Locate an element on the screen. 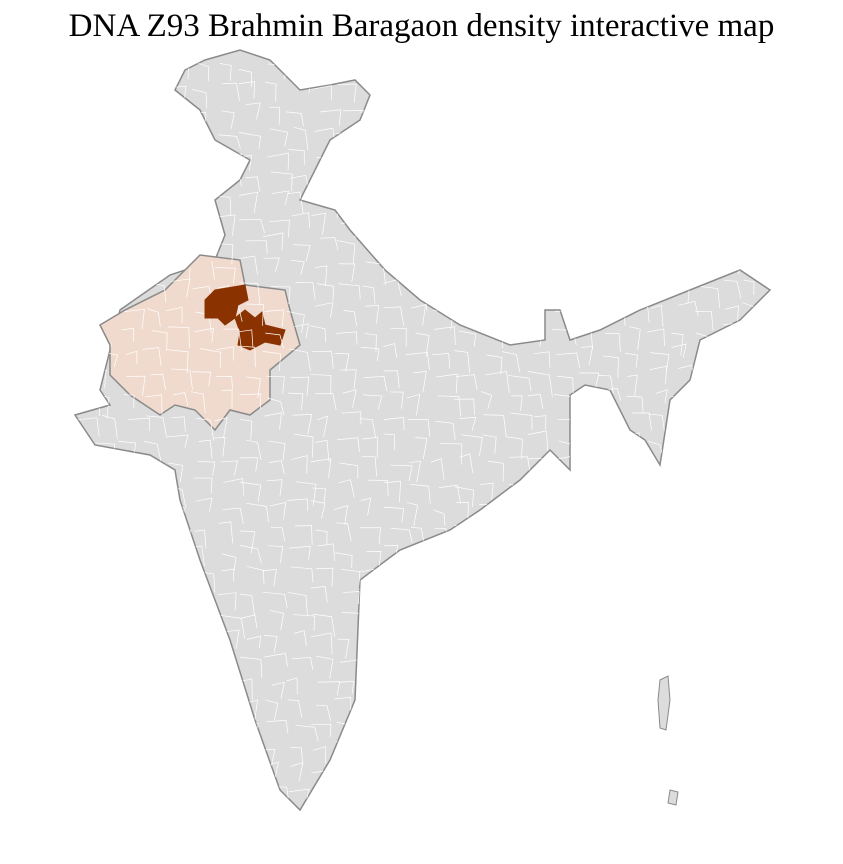 Image resolution: width=843 pixels, height=864 pixels. region-district-high-north is located at coordinates (226, 305).